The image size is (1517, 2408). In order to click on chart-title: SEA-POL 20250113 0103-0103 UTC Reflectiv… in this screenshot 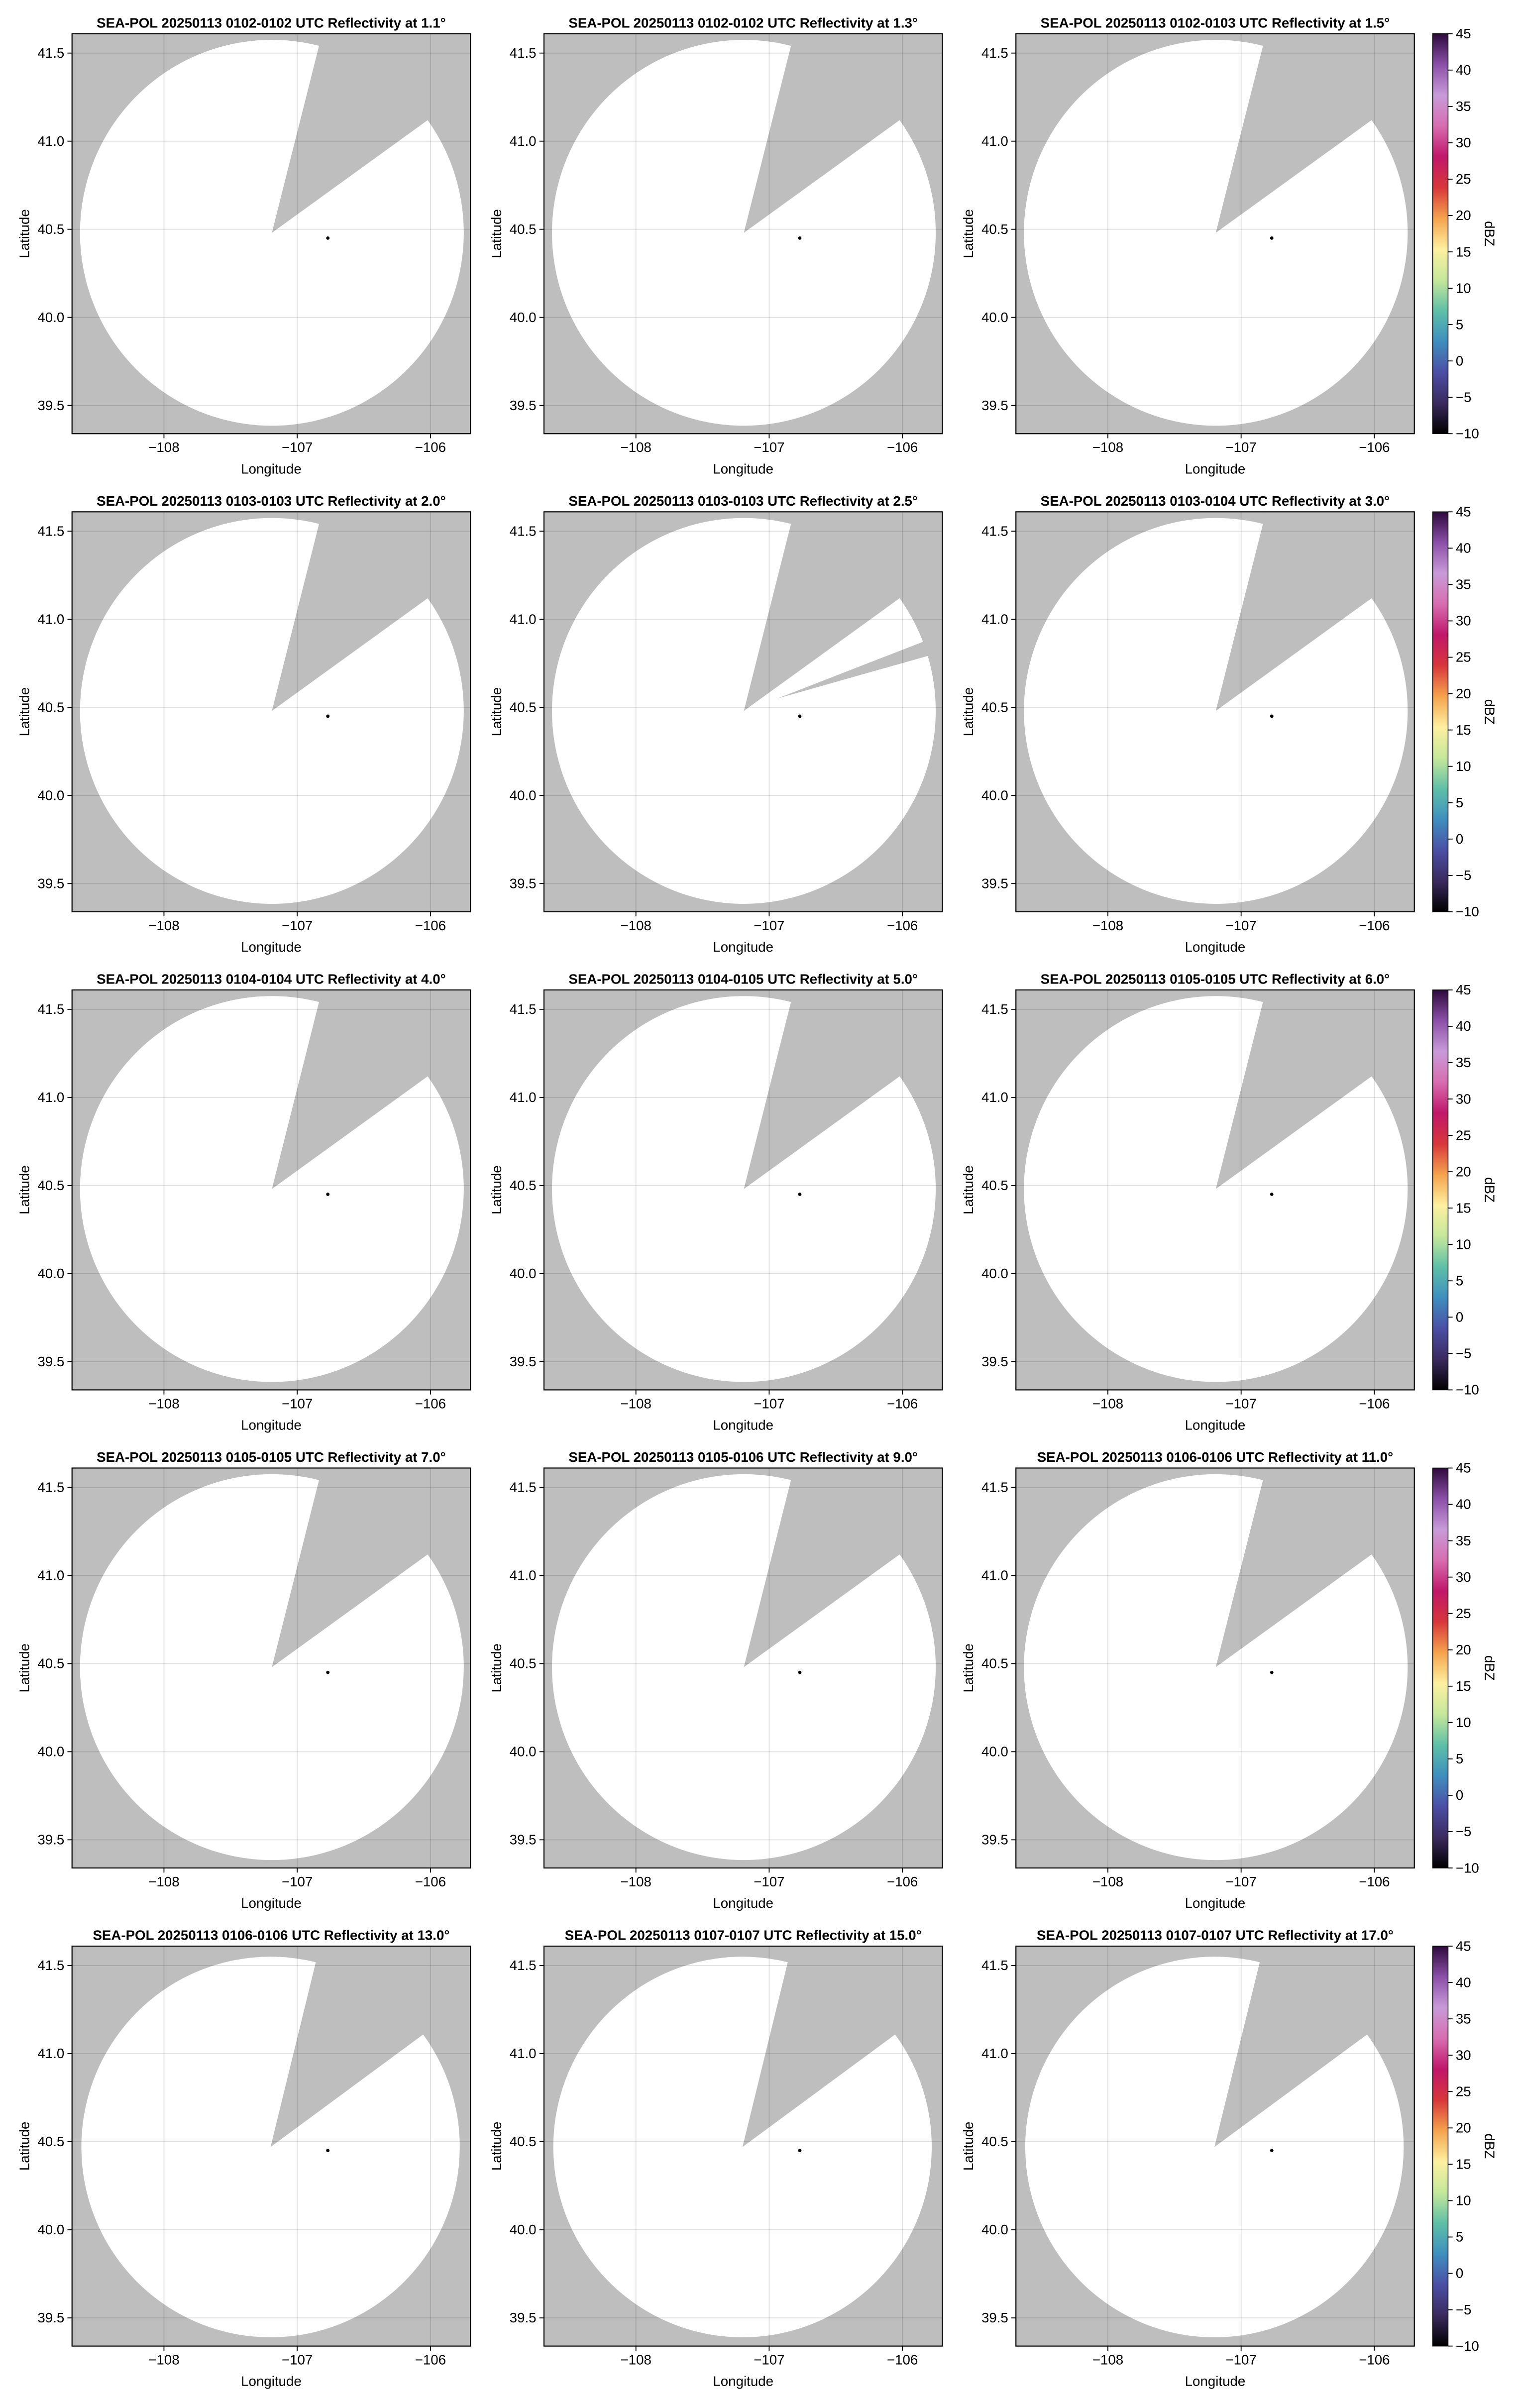, I will do `click(271, 501)`.